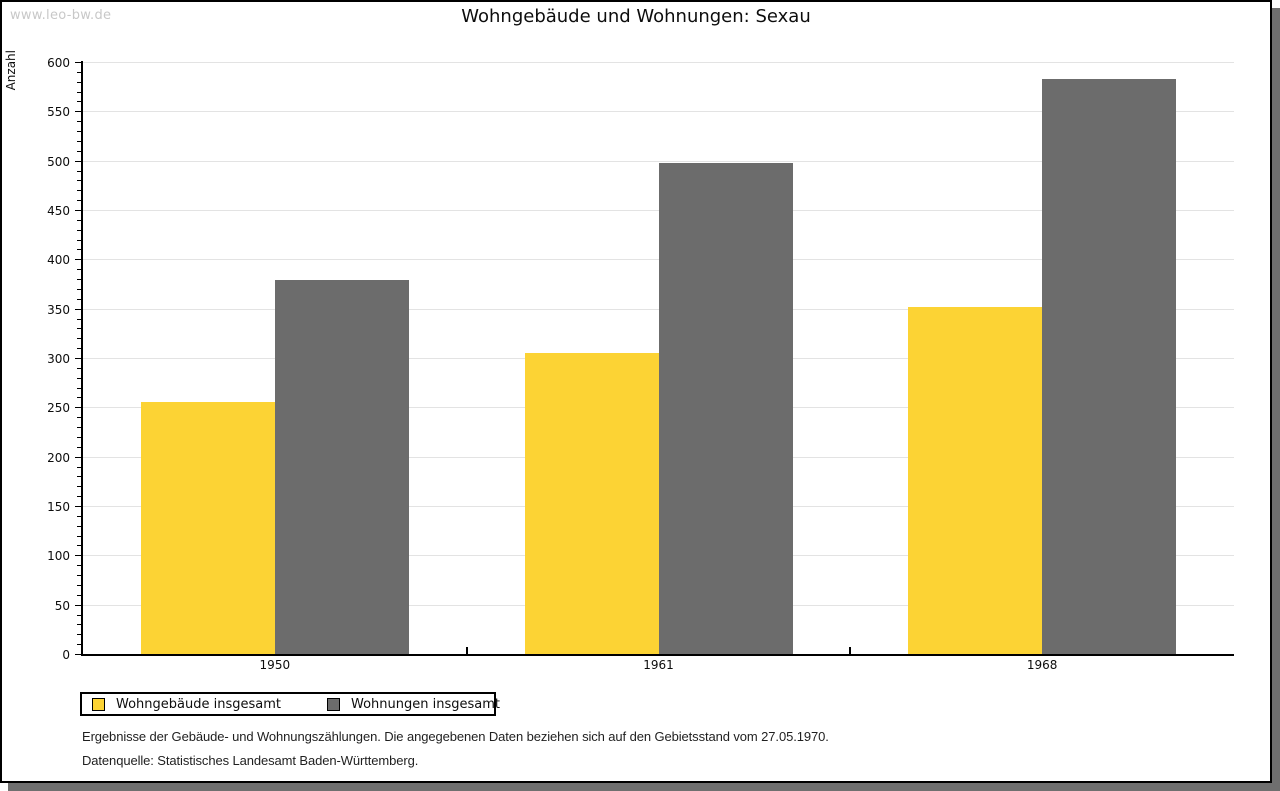 This screenshot has width=1280, height=791. Describe the element at coordinates (425, 704) in the screenshot. I see `legend-label-wohnungen: Wohnungen insgesamt` at that location.